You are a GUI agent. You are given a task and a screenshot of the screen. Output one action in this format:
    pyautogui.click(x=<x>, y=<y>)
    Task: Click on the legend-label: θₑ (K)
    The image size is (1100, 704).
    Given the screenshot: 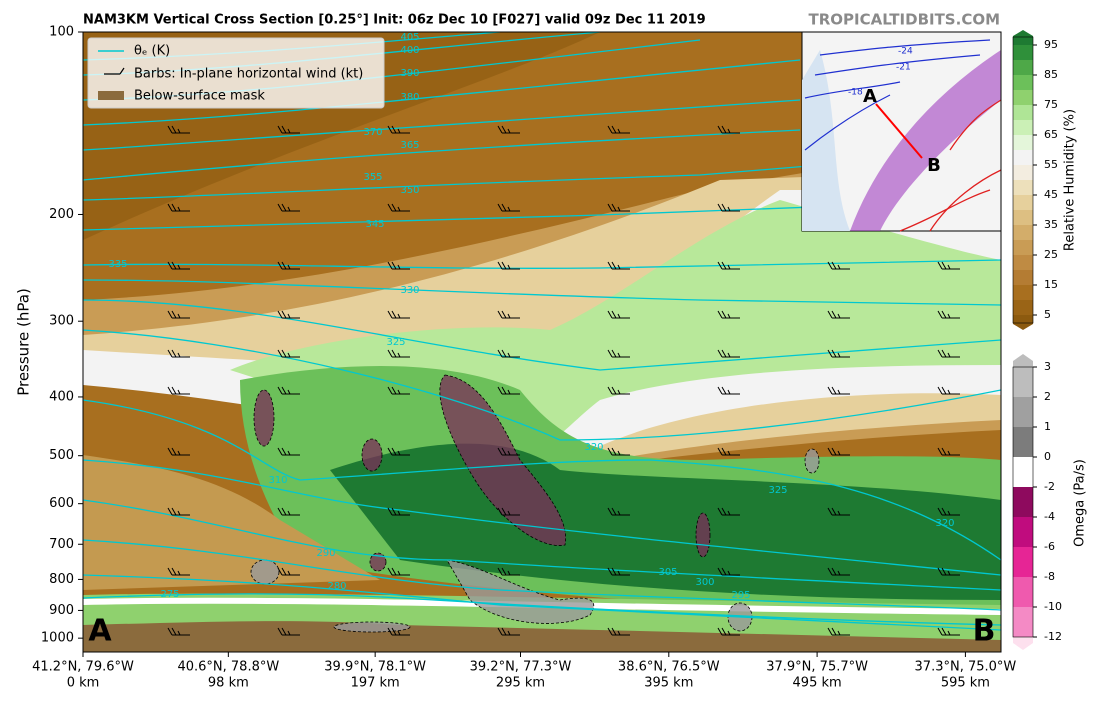 What is the action you would take?
    pyautogui.click(x=152, y=51)
    